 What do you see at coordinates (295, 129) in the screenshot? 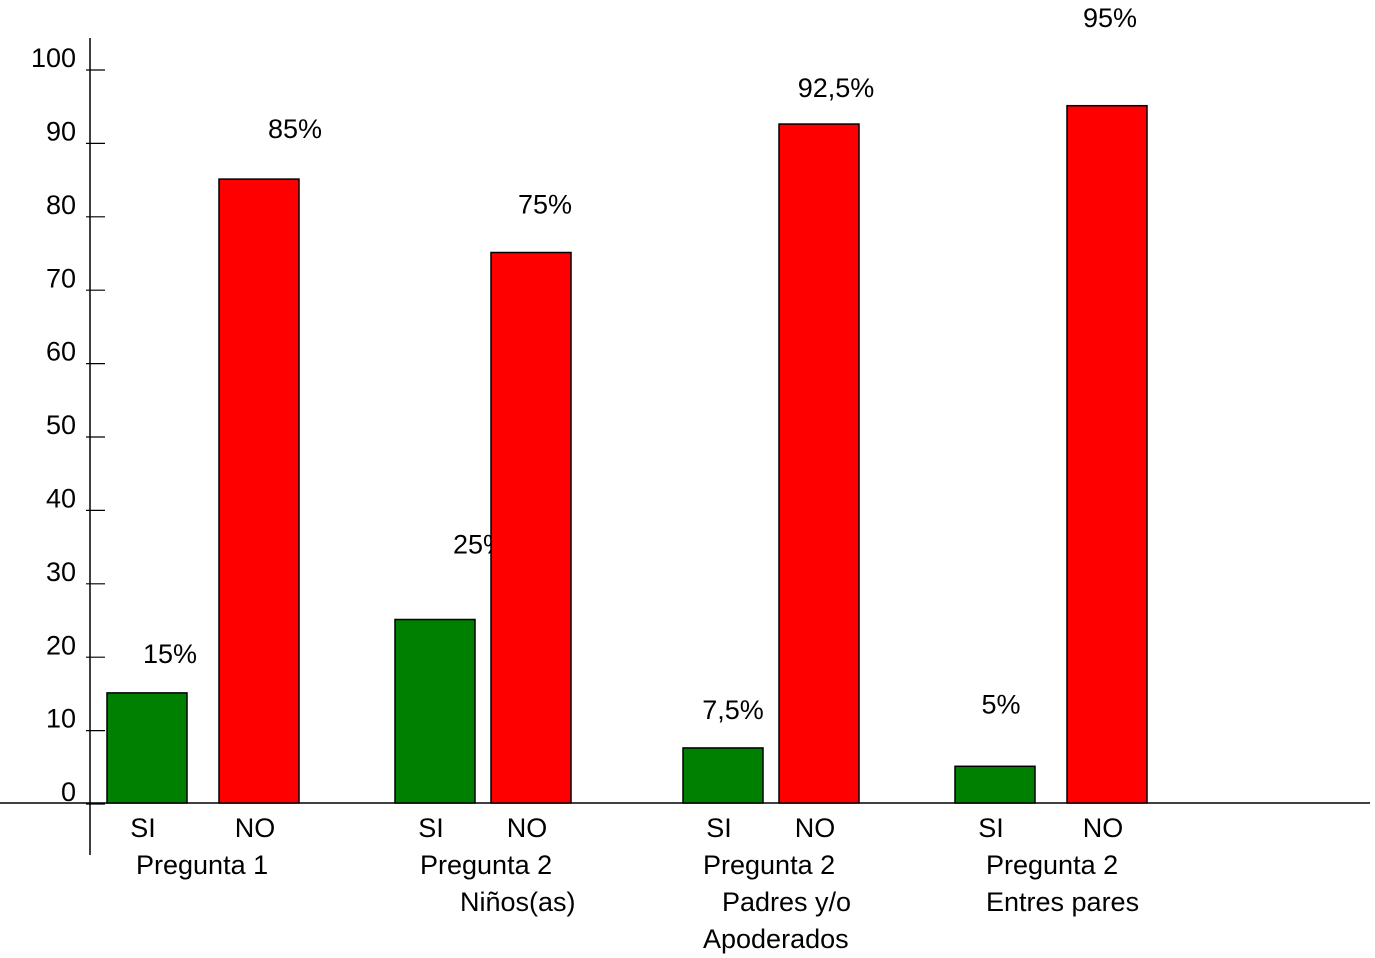
I see `data-label: 85%` at bounding box center [295, 129].